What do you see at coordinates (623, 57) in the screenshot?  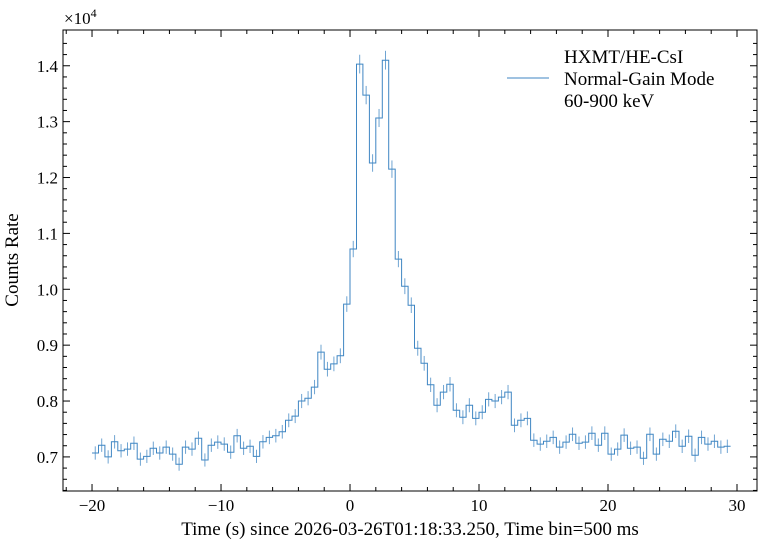 I see `legend-line-1: HXMT/HE-CsI` at bounding box center [623, 57].